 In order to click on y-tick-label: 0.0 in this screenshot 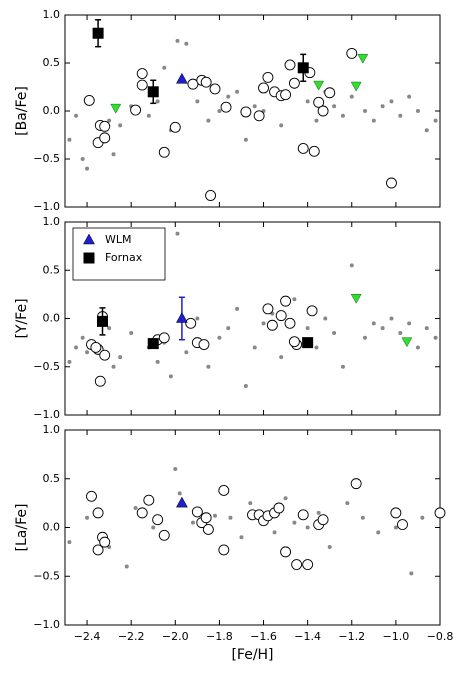, I will do `click(52, 110)`.